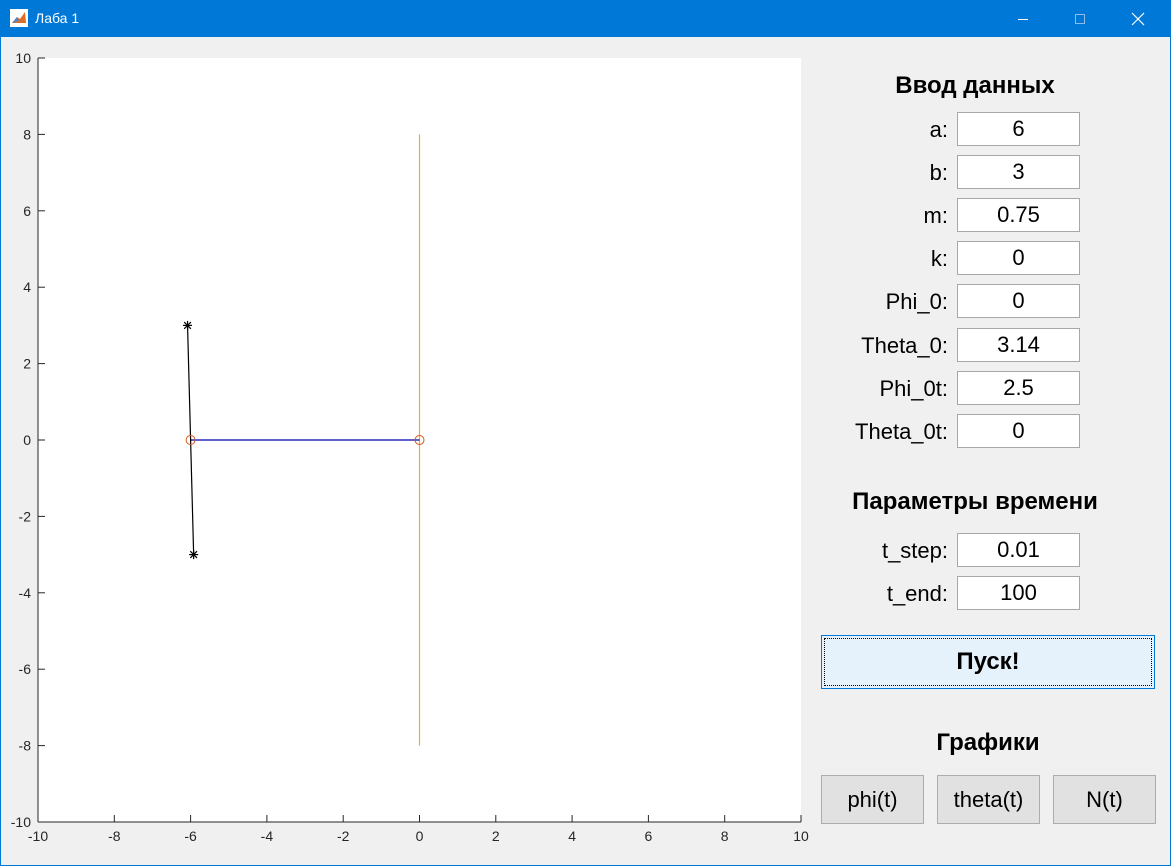  Describe the element at coordinates (27, 134) in the screenshot. I see `y-tick-label: 8` at that location.